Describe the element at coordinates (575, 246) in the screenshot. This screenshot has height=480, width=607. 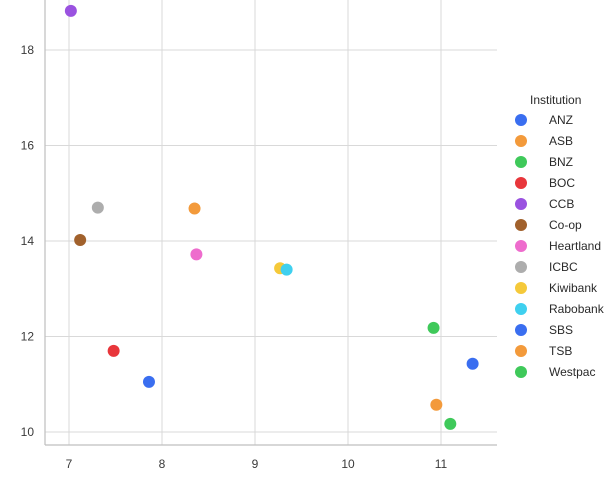
I see `legend-label: Heartland` at that location.